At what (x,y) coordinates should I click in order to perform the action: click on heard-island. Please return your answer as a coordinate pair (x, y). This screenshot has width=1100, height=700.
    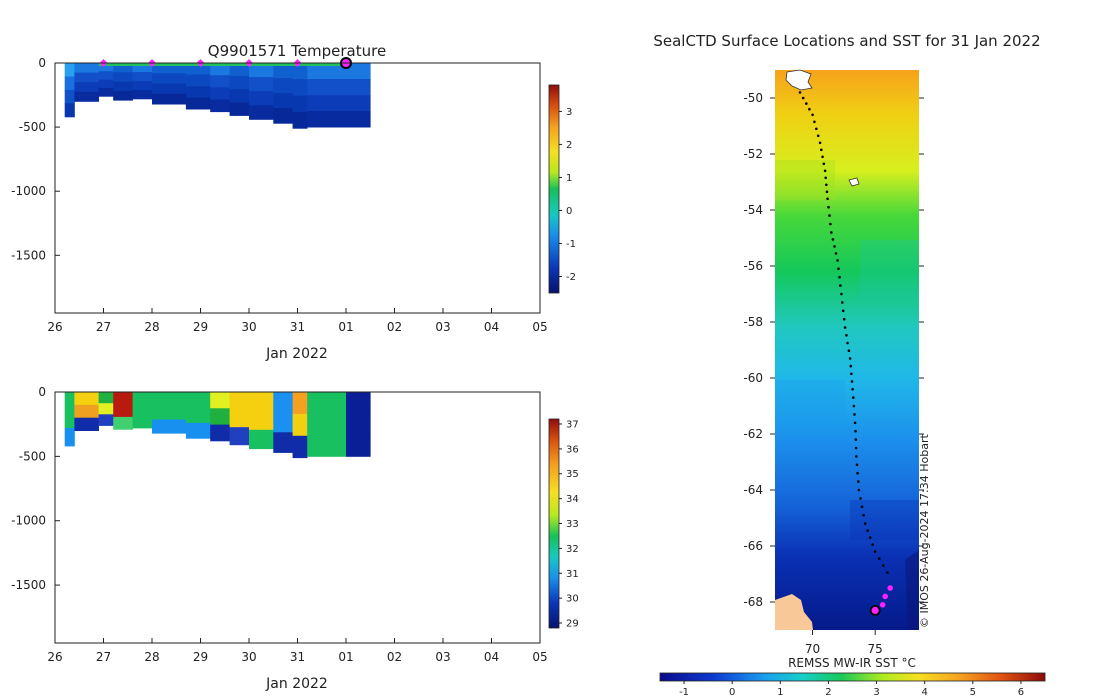
    Looking at the image, I should click on (854, 182).